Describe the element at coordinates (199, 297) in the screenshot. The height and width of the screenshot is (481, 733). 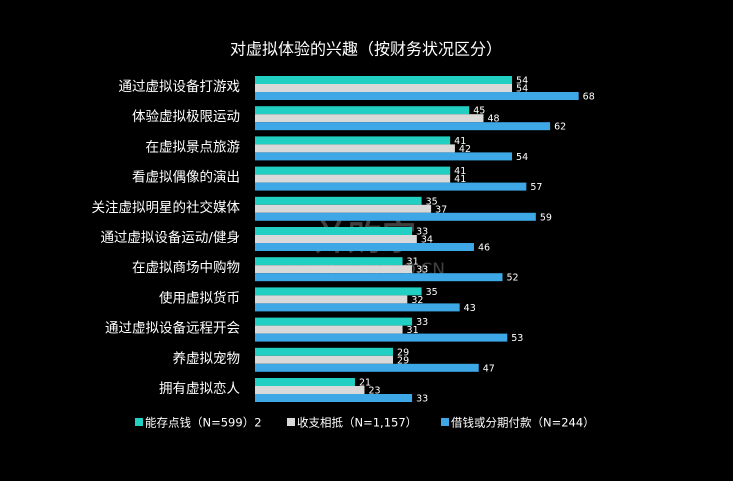
I see `category-label: 使用虚拟货币` at that location.